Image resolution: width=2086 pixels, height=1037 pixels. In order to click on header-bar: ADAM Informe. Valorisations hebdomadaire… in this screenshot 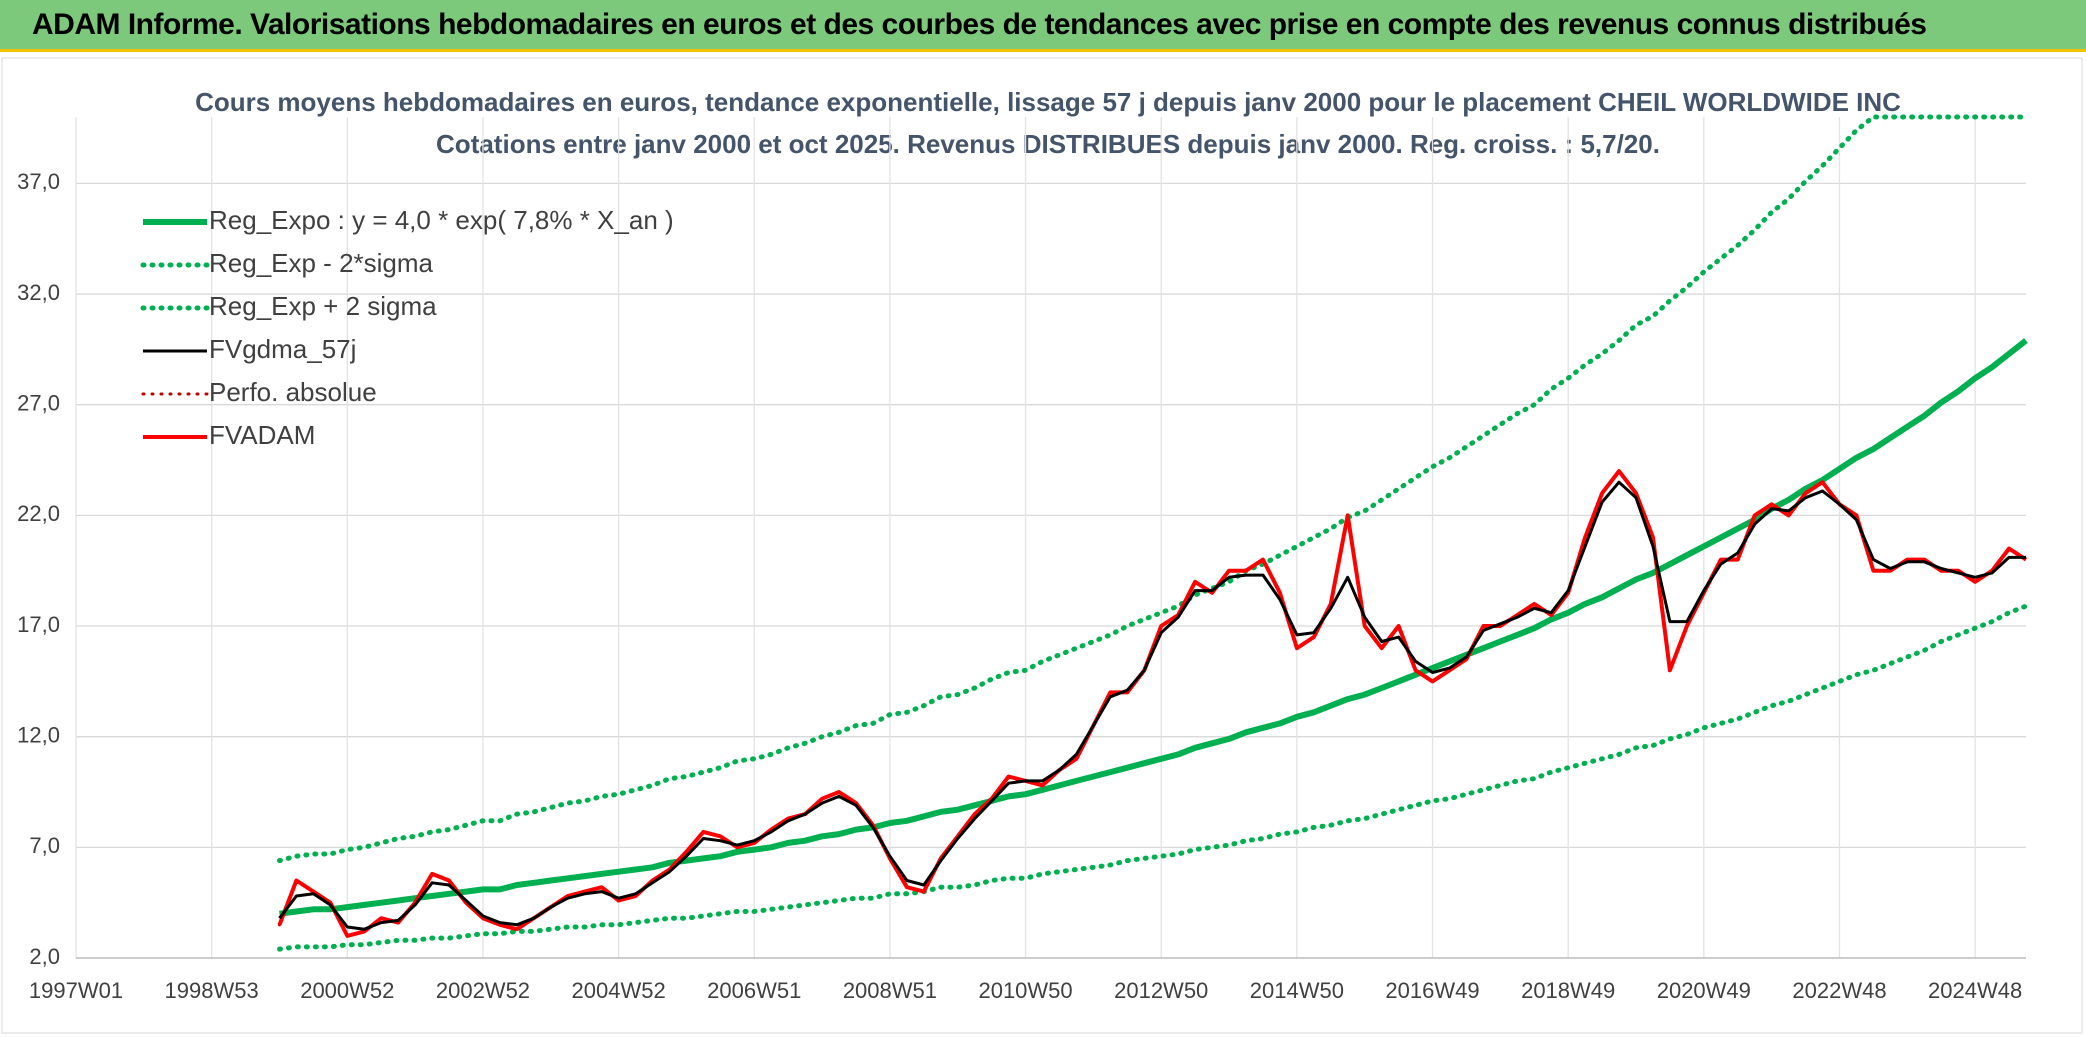, I will do `click(1043, 26)`.